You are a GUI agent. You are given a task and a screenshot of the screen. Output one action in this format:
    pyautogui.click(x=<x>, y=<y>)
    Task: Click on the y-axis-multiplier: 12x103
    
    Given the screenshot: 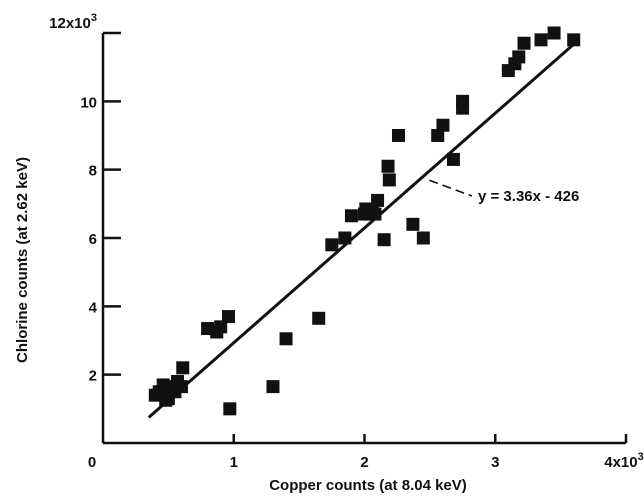 What is the action you would take?
    pyautogui.click(x=73, y=22)
    